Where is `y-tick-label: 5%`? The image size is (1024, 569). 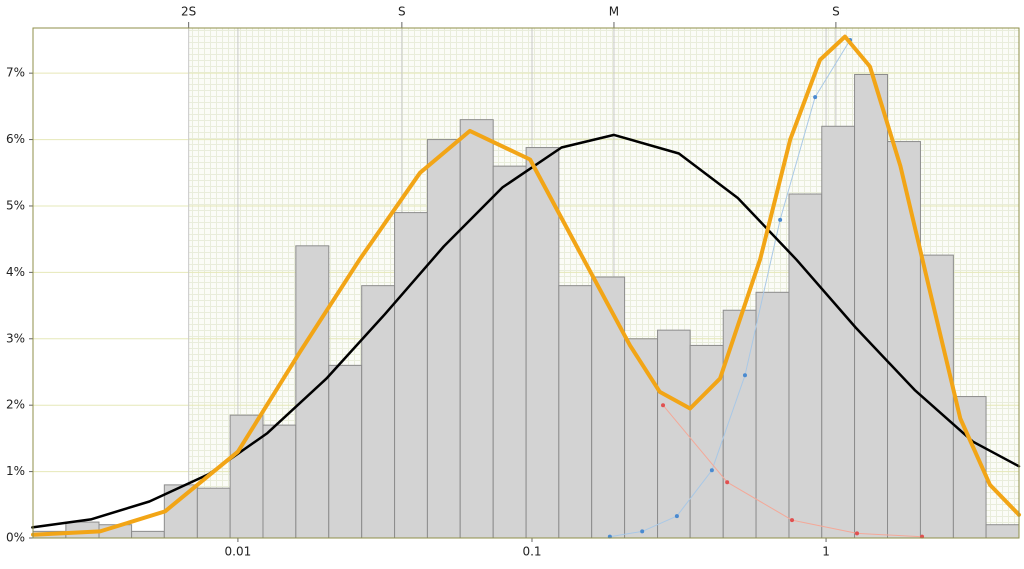 y-tick-label: 5% is located at coordinates (15, 205).